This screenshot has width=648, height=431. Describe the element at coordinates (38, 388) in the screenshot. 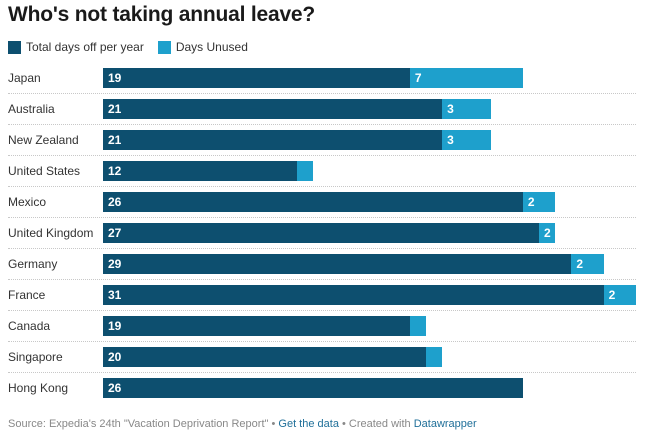

I see `category-label-hong-kong: Hong Kong` at that location.